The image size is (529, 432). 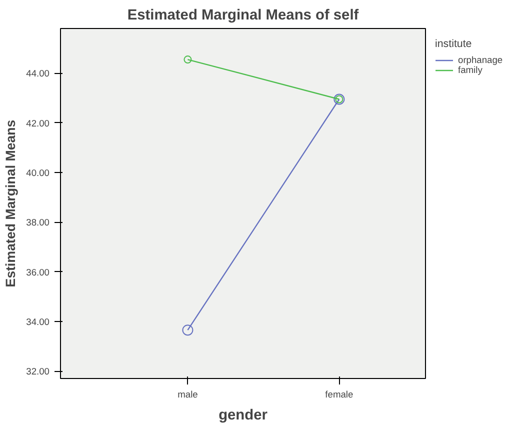 What do you see at coordinates (454, 44) in the screenshot?
I see `legend-title: institute` at bounding box center [454, 44].